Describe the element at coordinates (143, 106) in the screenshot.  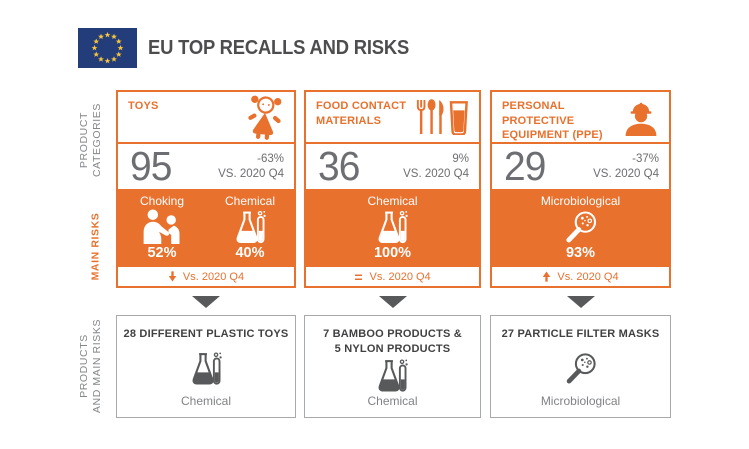
I see `category-title: TOYS` at that location.